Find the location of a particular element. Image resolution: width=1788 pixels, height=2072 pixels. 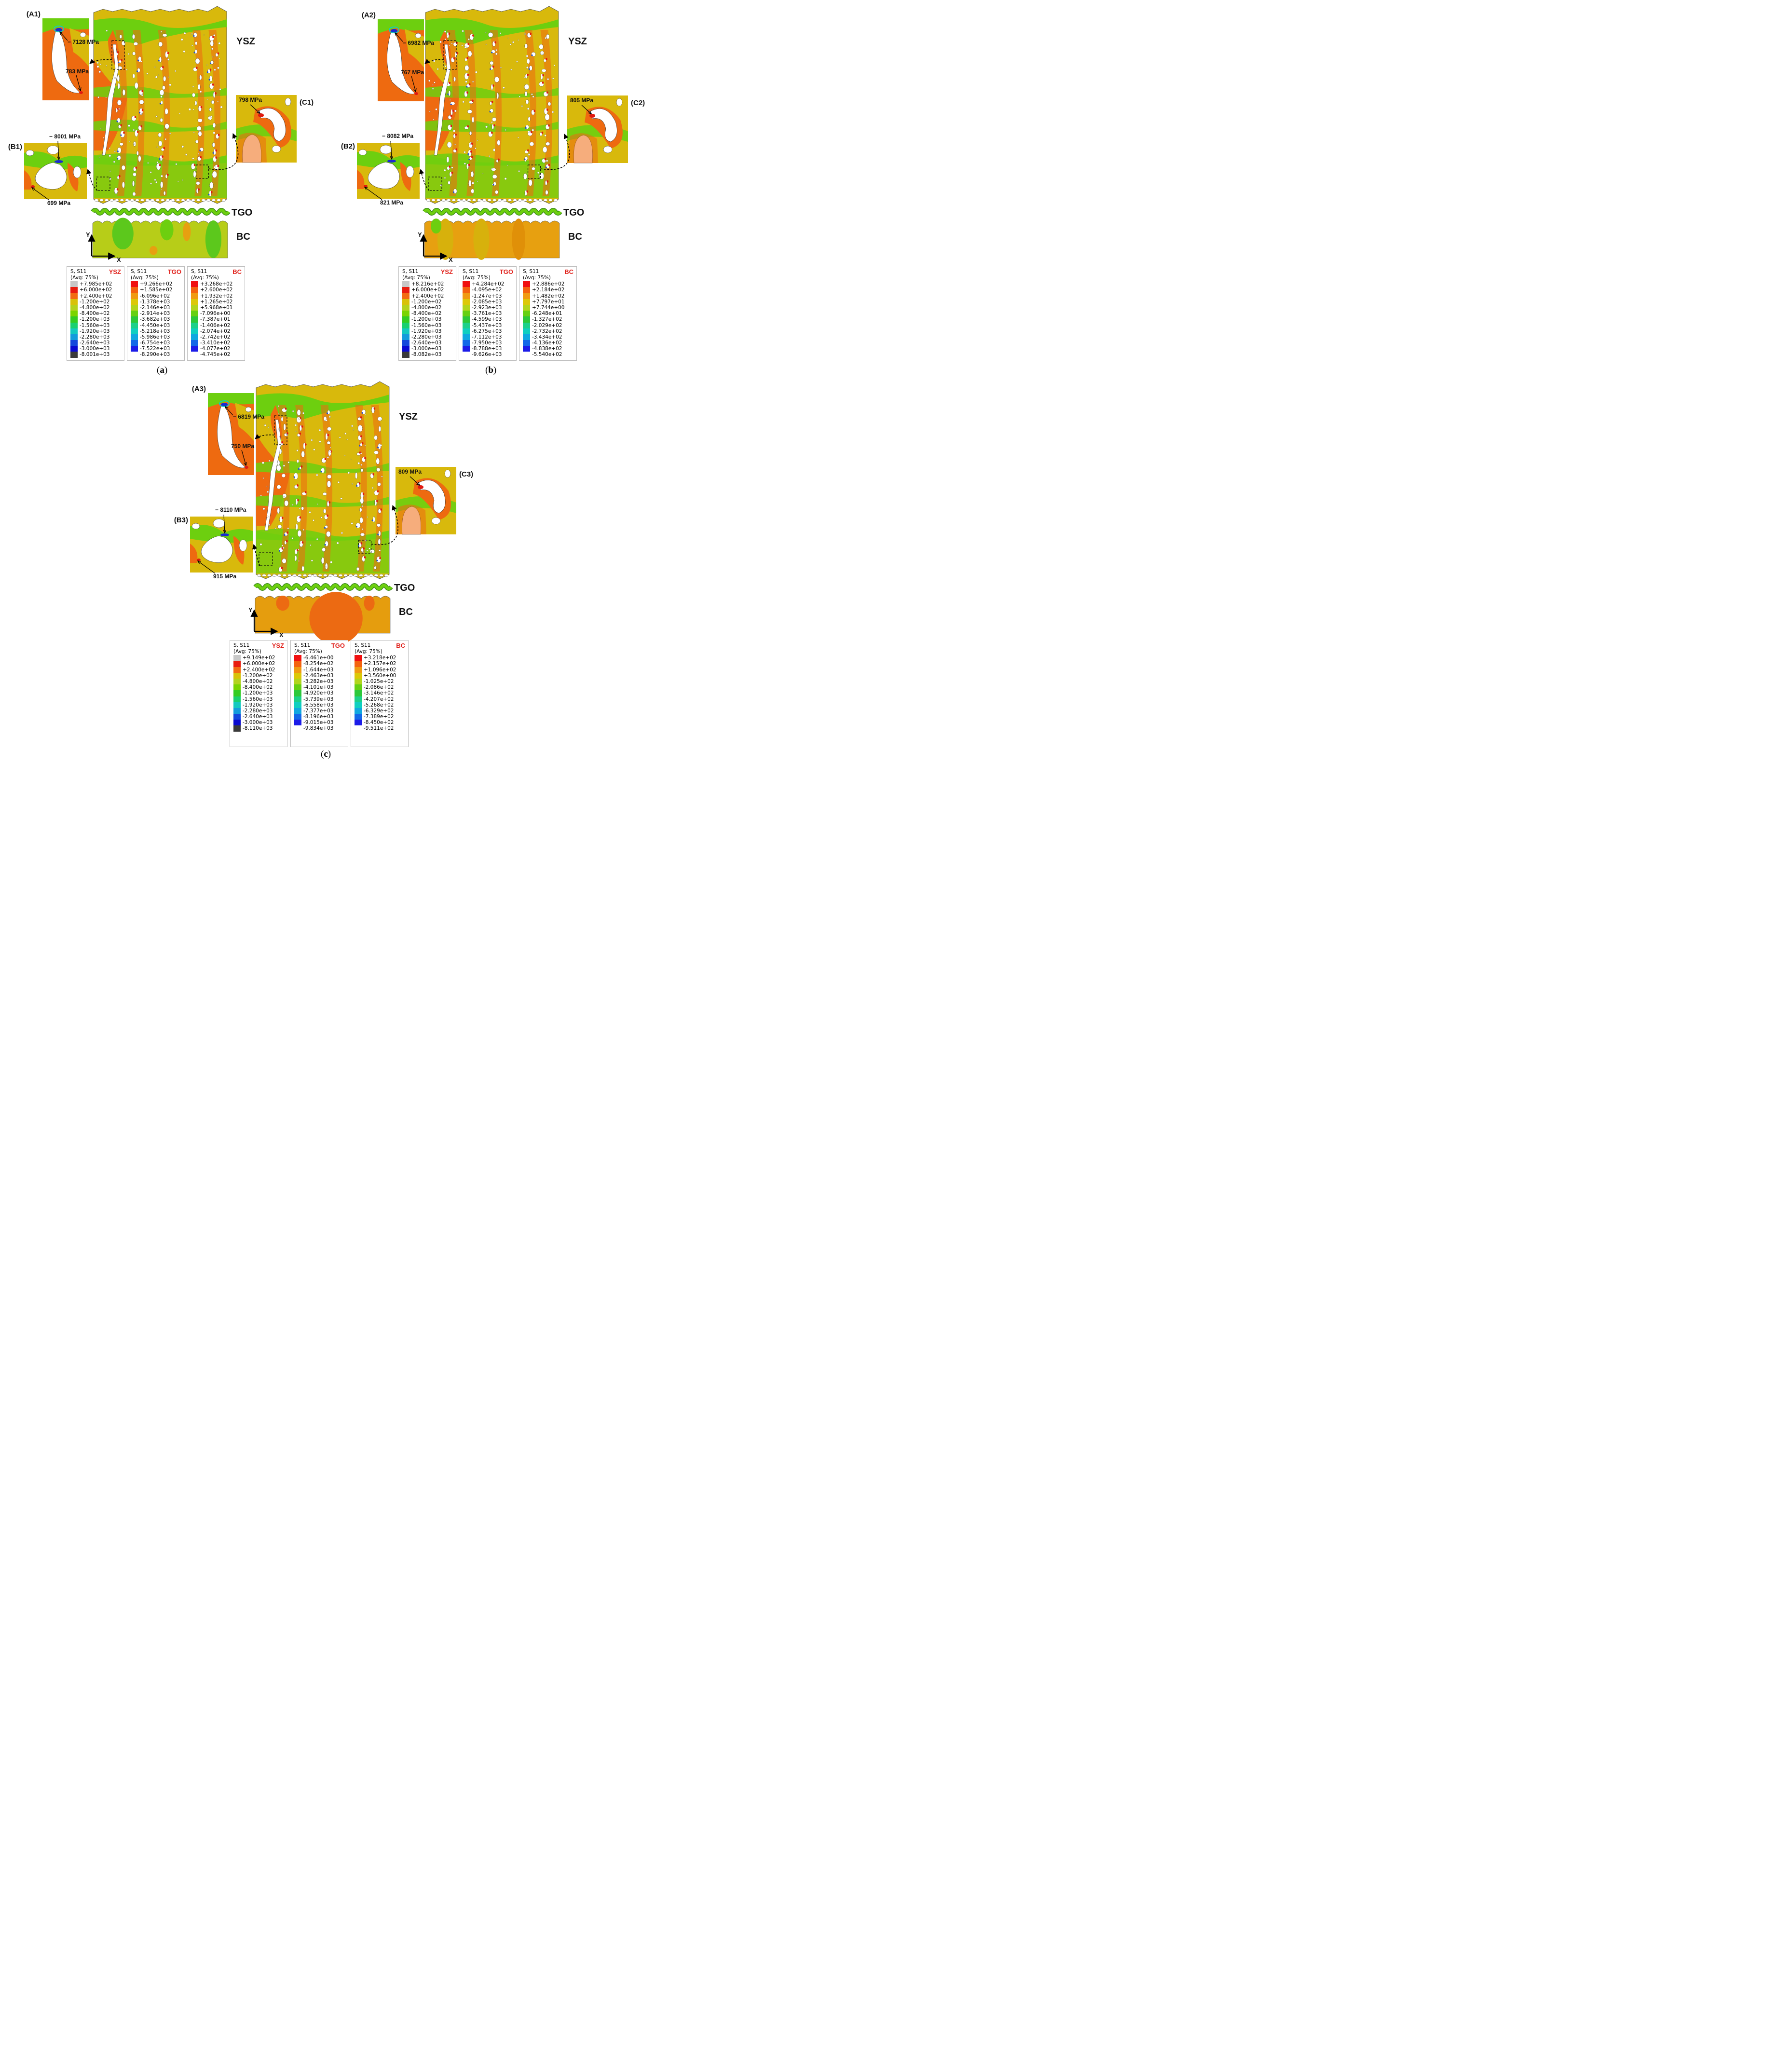

inset-c-pore is located at coordinates (431, 497).